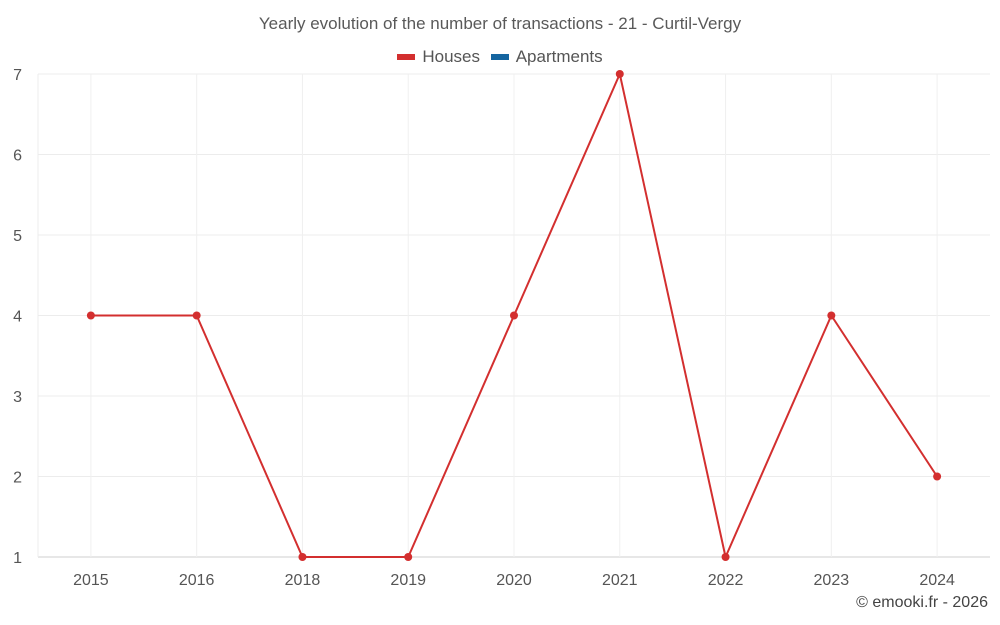 This screenshot has height=625, width=1000. Describe the element at coordinates (832, 580) in the screenshot. I see `x-tick-label: 2023` at that location.